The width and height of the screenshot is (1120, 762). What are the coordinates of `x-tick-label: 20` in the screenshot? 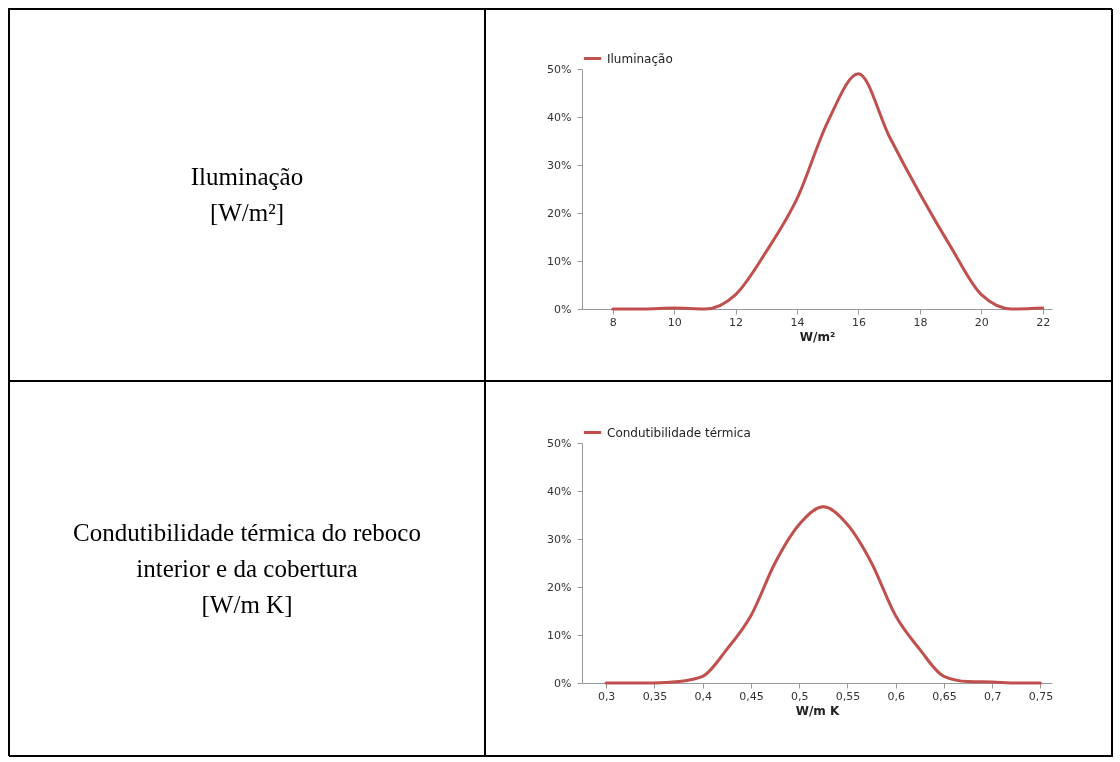 It's located at (981, 322).